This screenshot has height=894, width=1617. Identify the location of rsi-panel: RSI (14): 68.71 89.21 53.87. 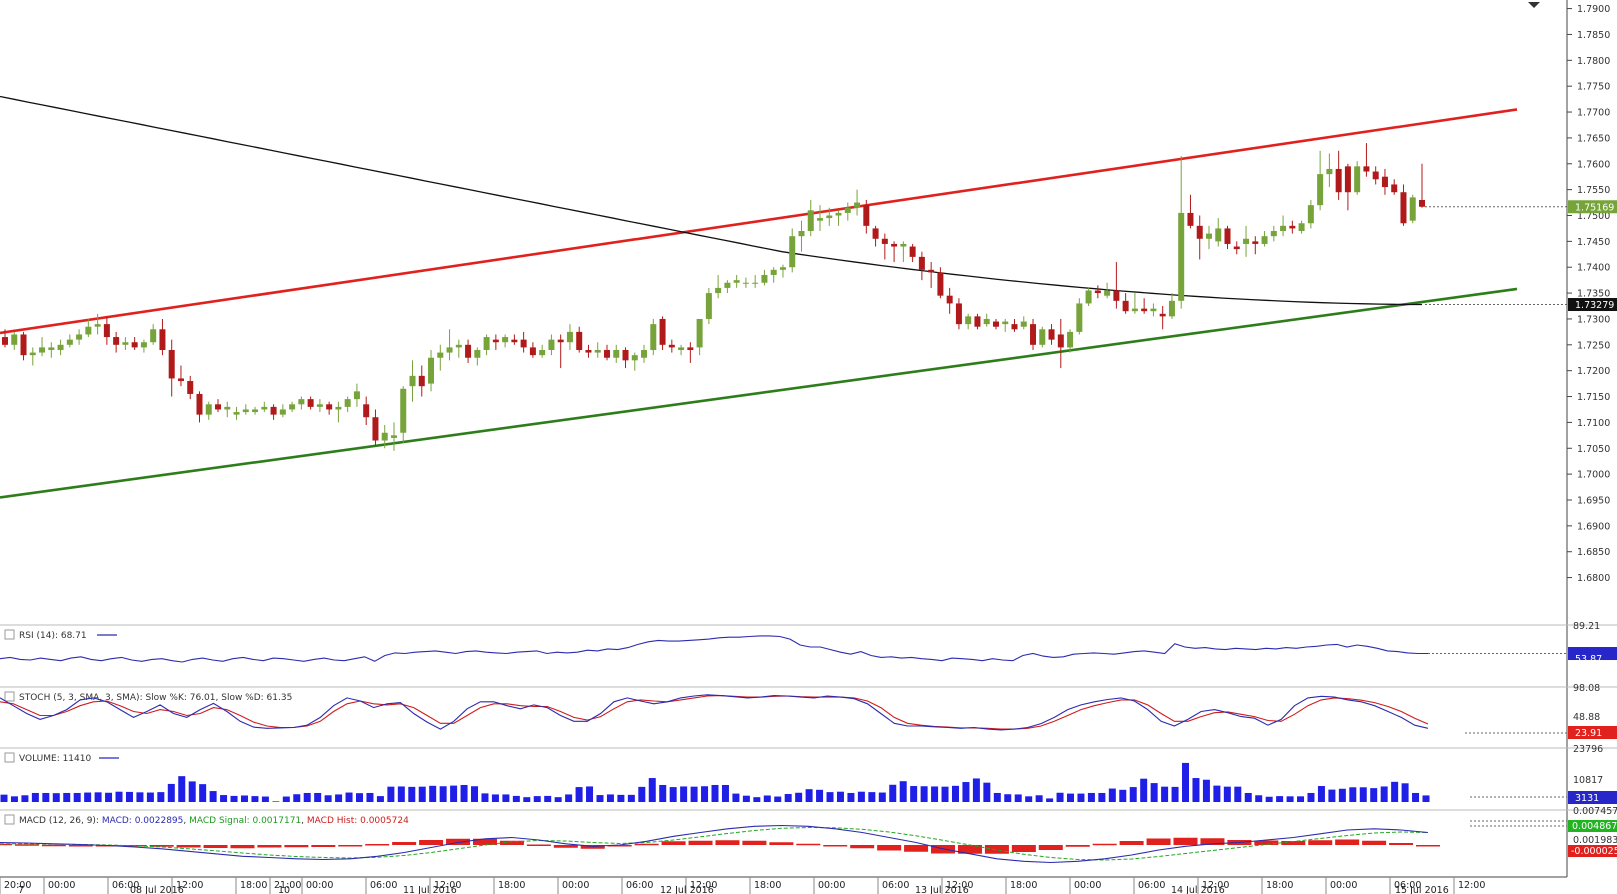
(808, 643).